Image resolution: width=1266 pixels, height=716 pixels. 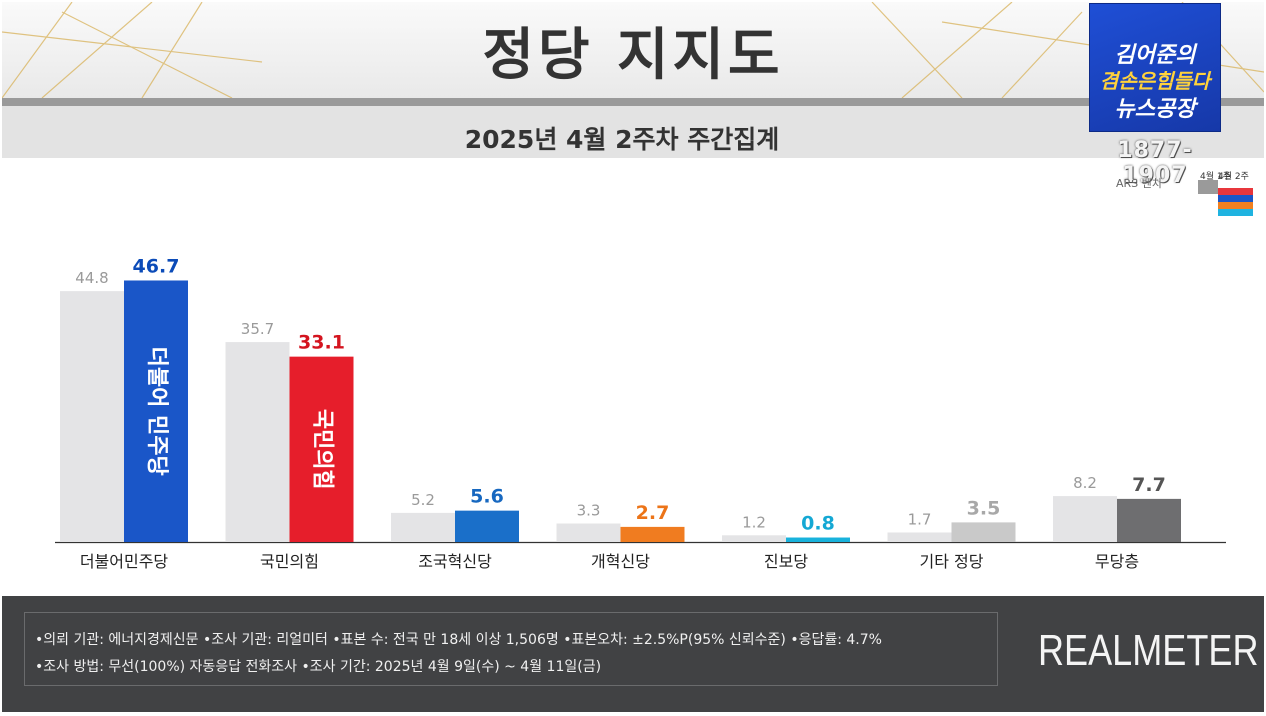 What do you see at coordinates (455, 561) in the screenshot?
I see `category-label-2: 조국혁신당` at bounding box center [455, 561].